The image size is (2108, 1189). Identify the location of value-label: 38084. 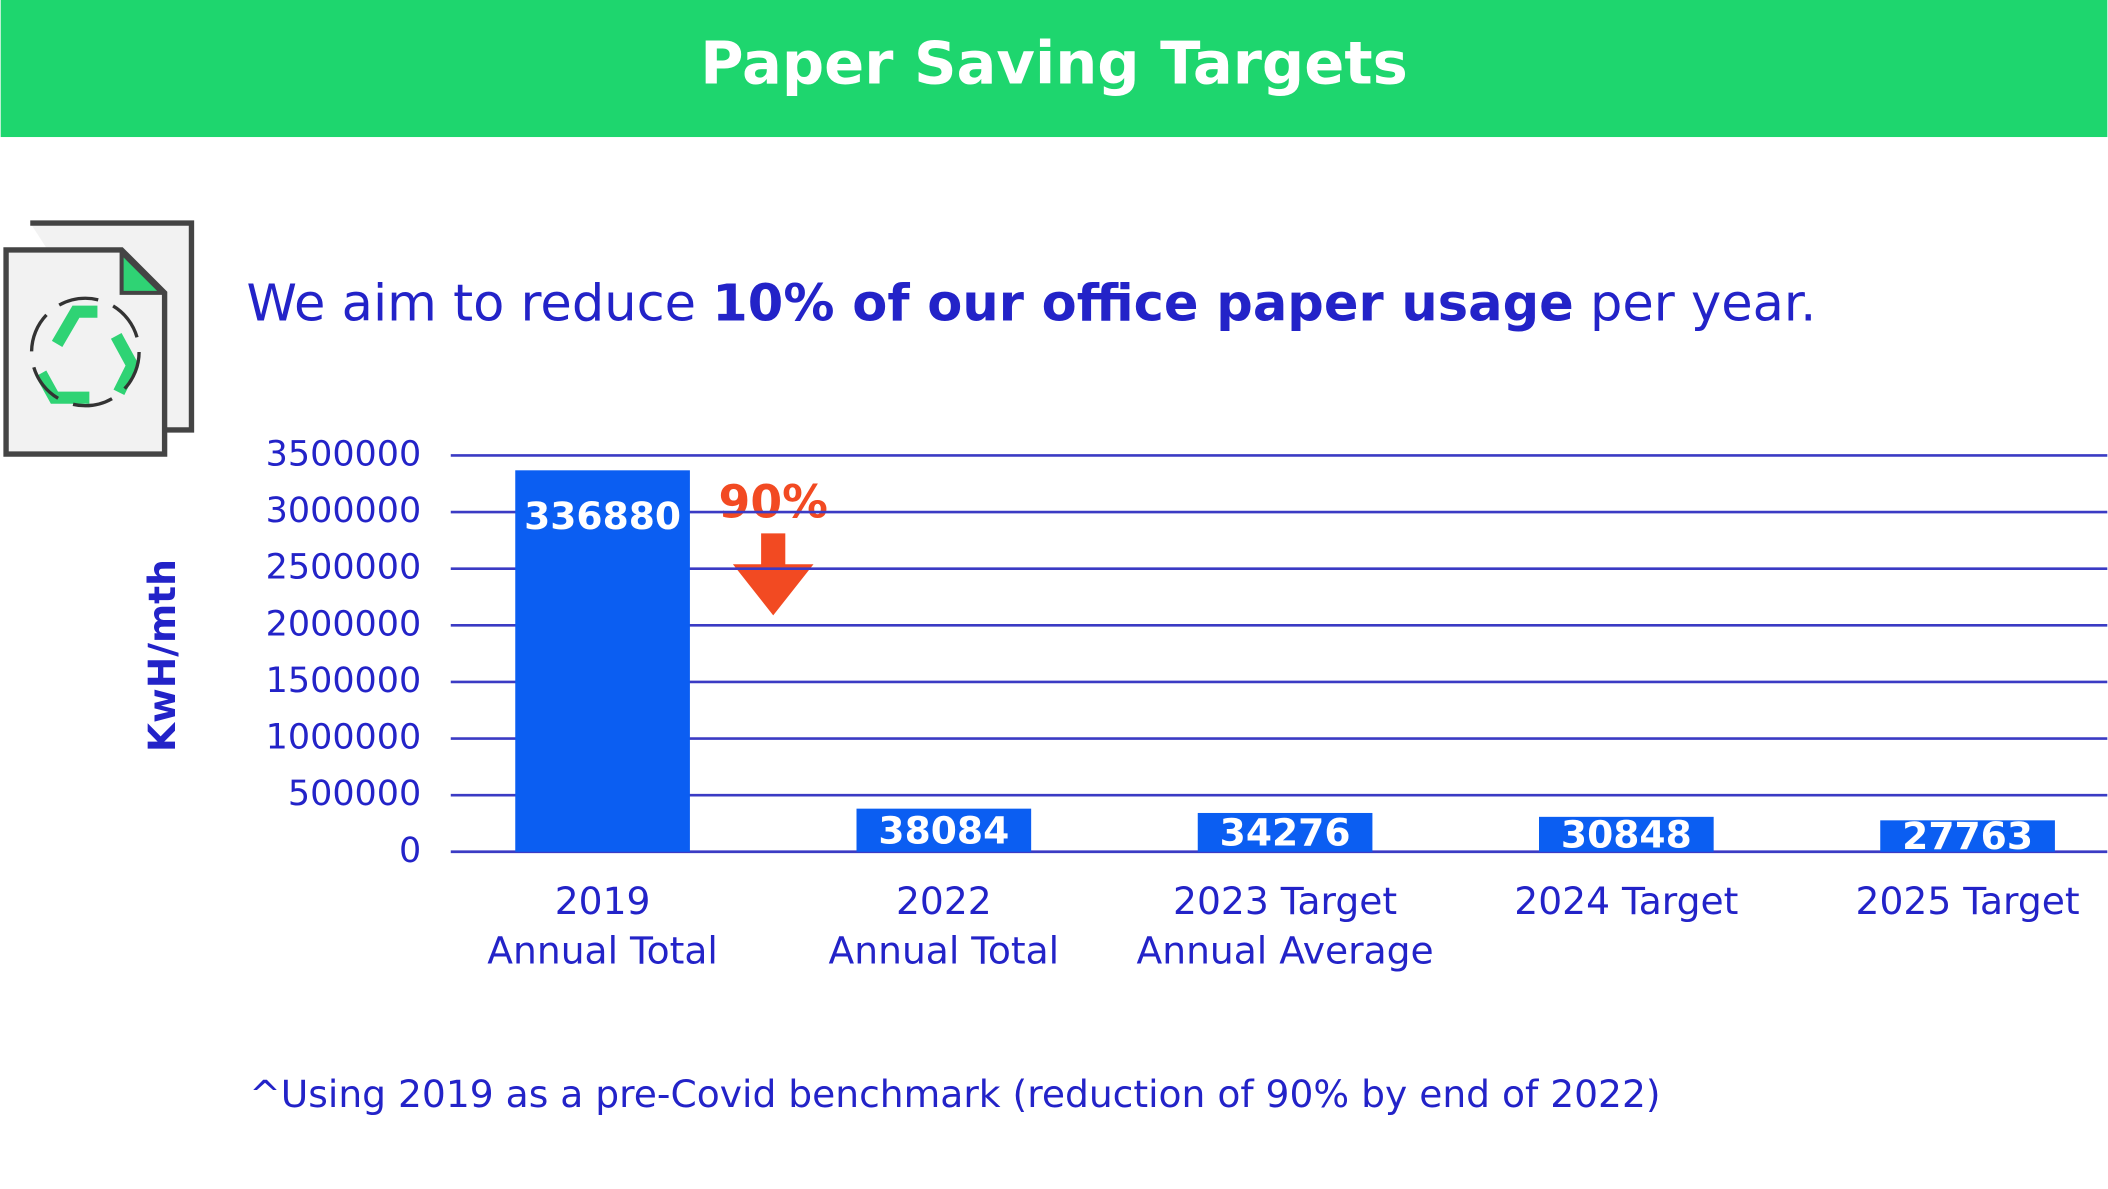
(943, 830).